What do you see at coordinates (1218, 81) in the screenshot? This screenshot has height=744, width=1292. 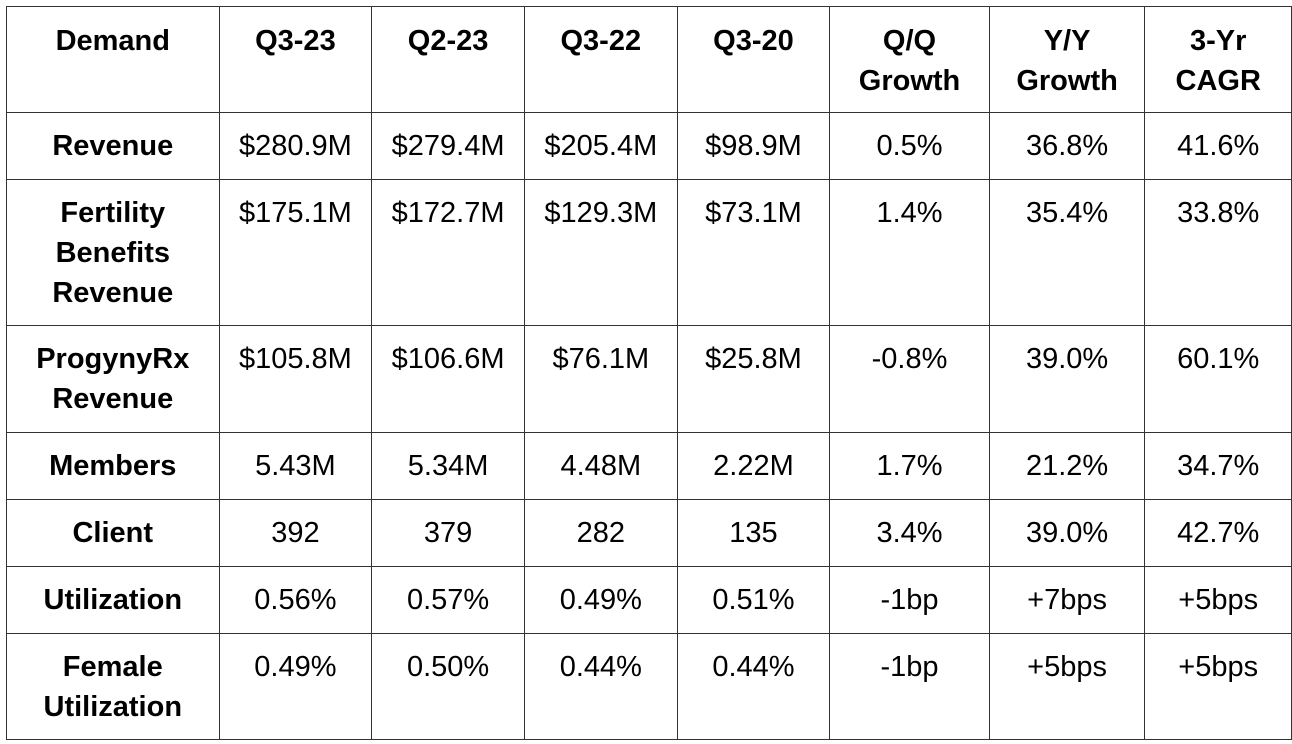 I see `header-text: CAGR` at bounding box center [1218, 81].